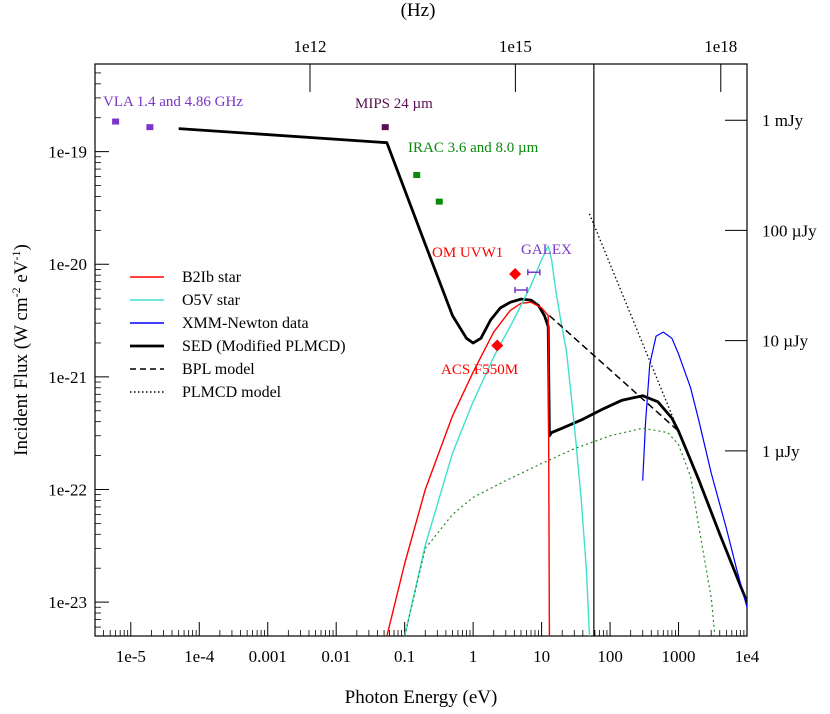 The image size is (830, 714). I want to click on y-tick-label: 1e-20, so click(67, 264).